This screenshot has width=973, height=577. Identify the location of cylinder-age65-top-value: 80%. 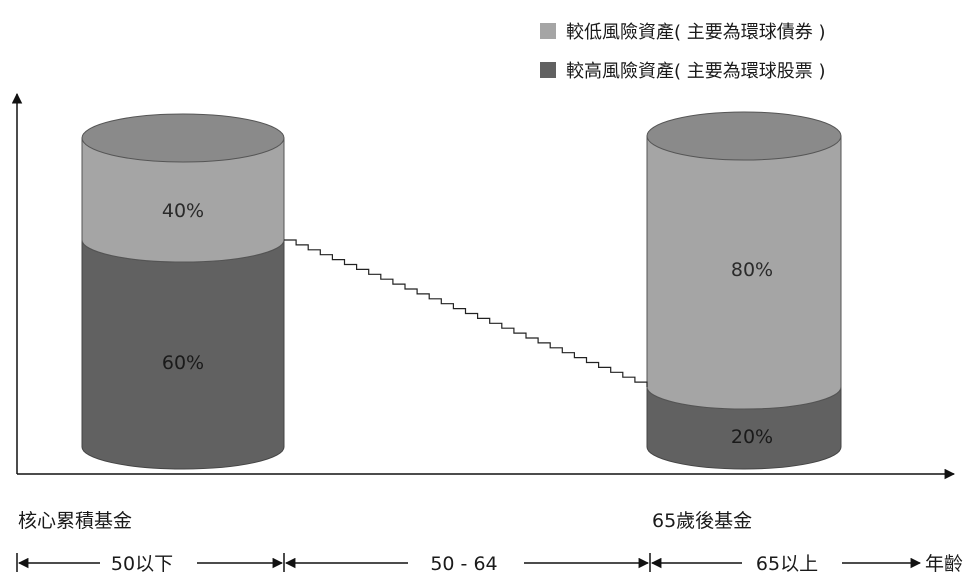
(752, 270).